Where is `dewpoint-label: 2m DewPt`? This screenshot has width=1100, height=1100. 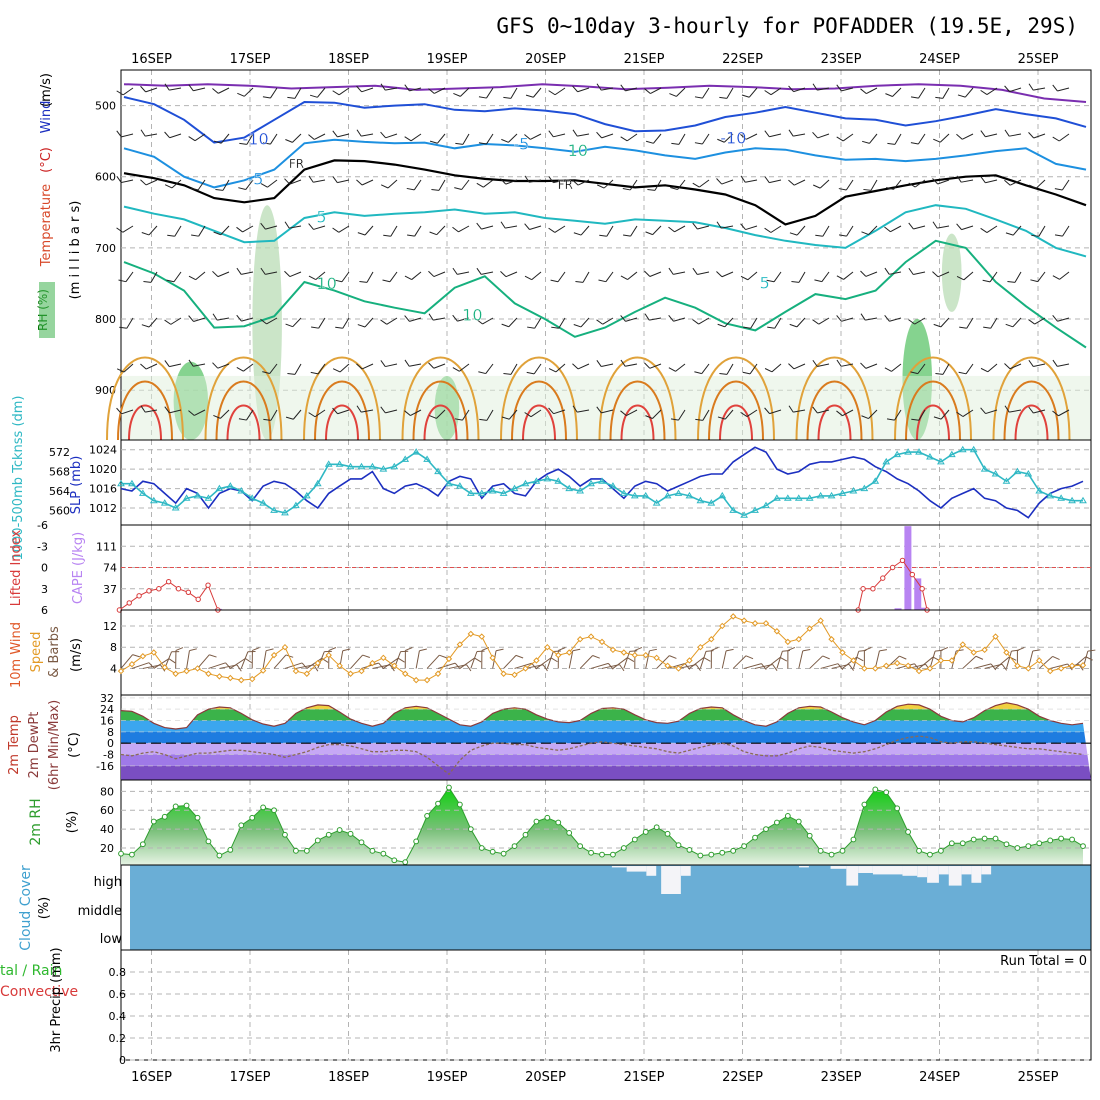 dewpoint-label: 2m DewPt is located at coordinates (34, 745).